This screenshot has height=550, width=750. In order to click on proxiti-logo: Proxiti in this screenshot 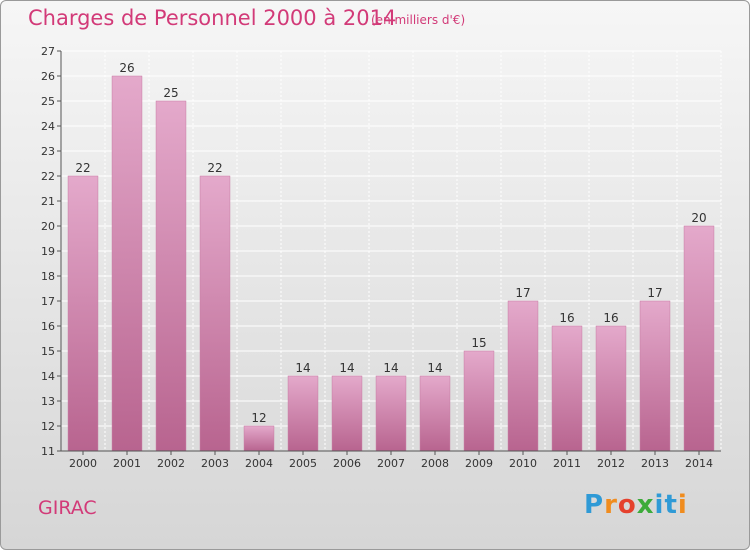, I will do `click(636, 505)`.